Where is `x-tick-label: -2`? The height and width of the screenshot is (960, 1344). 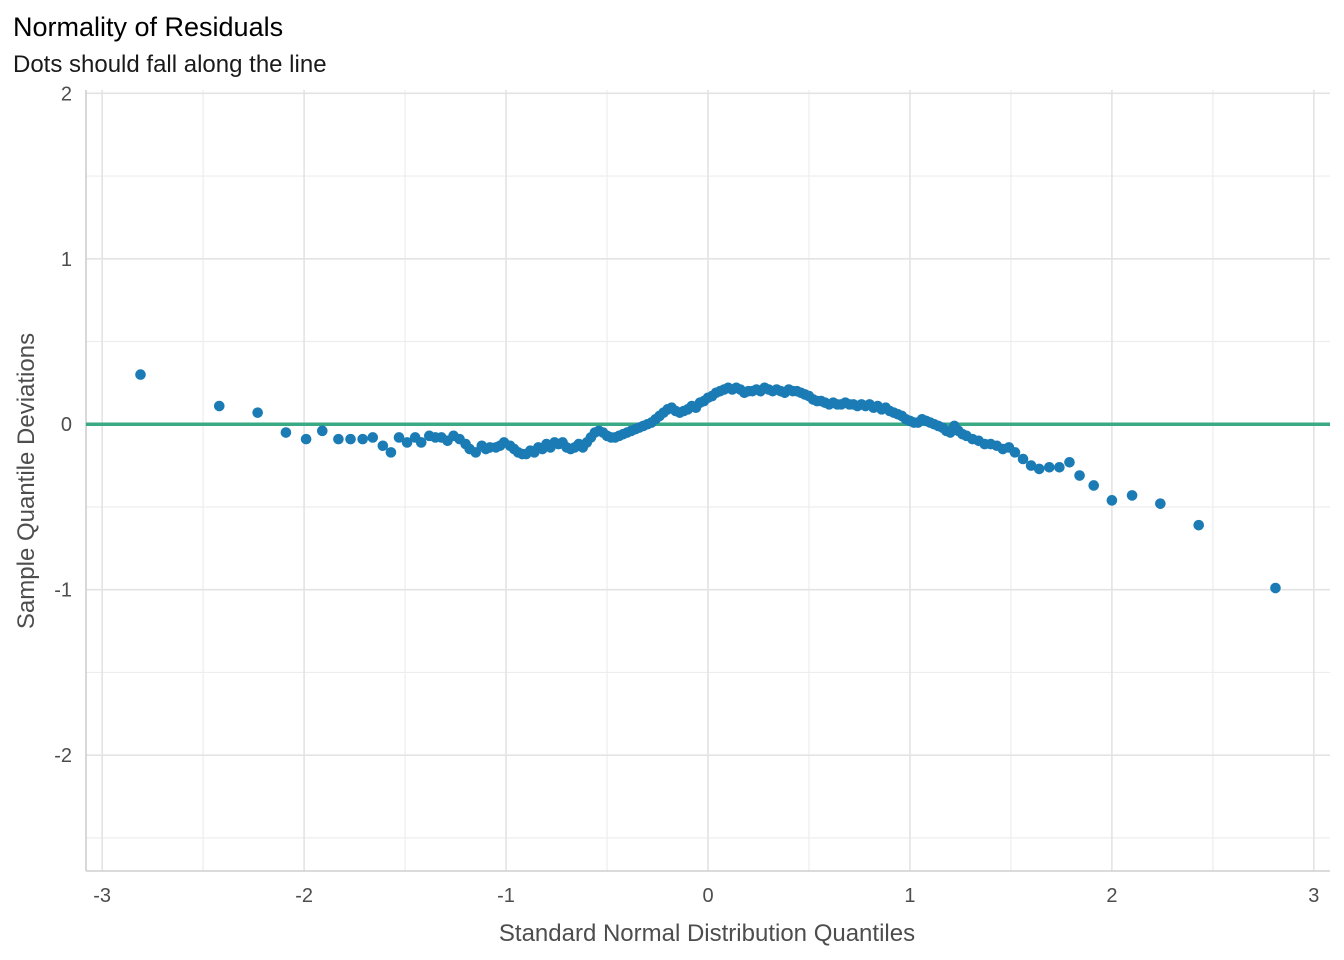 x-tick-label: -2 is located at coordinates (304, 896).